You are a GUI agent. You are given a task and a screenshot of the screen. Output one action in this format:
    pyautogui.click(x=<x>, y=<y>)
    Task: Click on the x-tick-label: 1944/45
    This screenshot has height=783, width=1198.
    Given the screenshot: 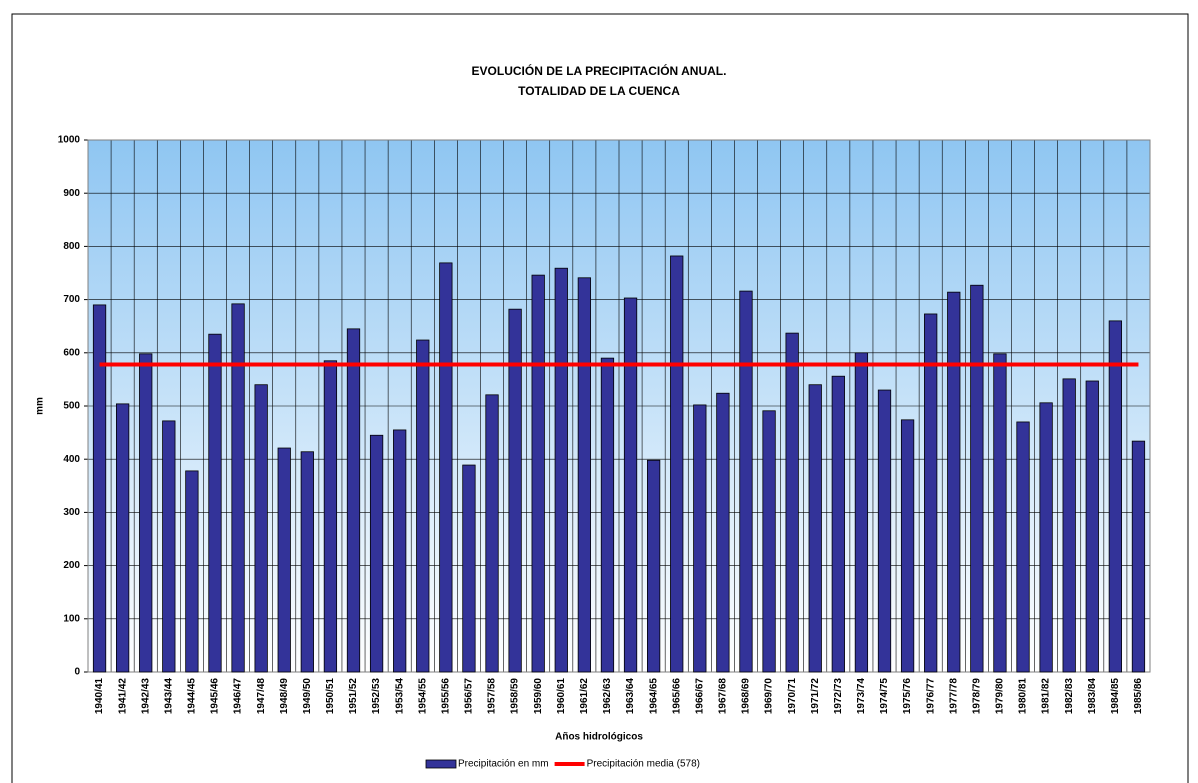 What is the action you would take?
    pyautogui.click(x=192, y=696)
    